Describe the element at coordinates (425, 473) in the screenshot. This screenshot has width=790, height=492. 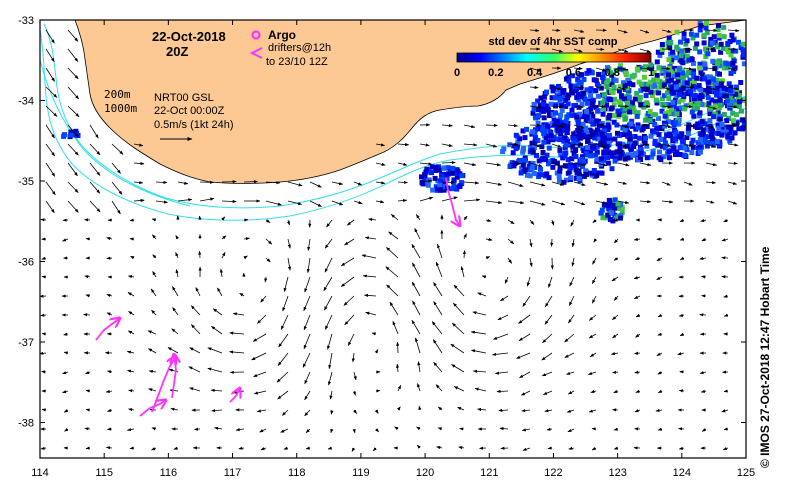
I see `x-tick-label: 120` at that location.